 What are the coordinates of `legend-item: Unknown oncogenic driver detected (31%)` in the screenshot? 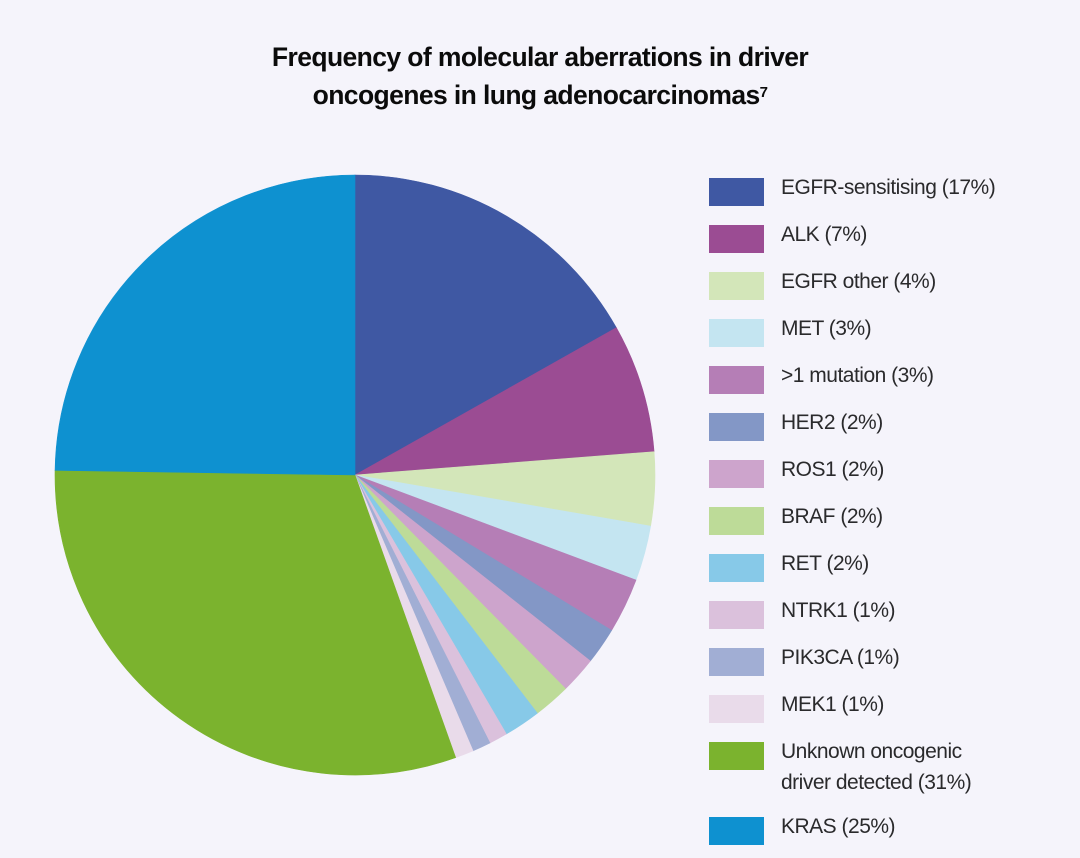 It's located at (889, 767).